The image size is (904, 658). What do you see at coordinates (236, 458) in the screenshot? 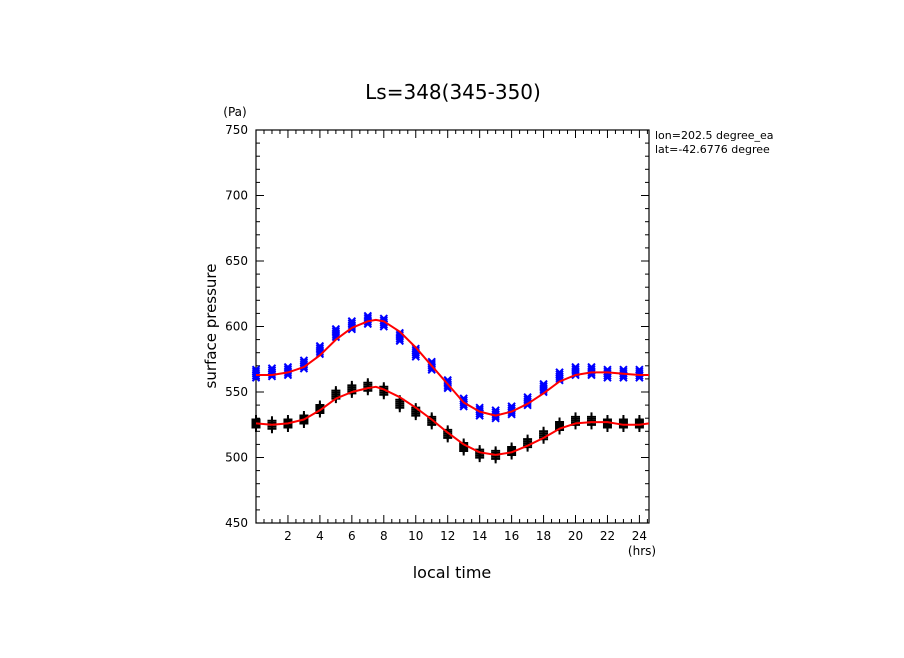
I see `y-tick-label: 500` at bounding box center [236, 458].